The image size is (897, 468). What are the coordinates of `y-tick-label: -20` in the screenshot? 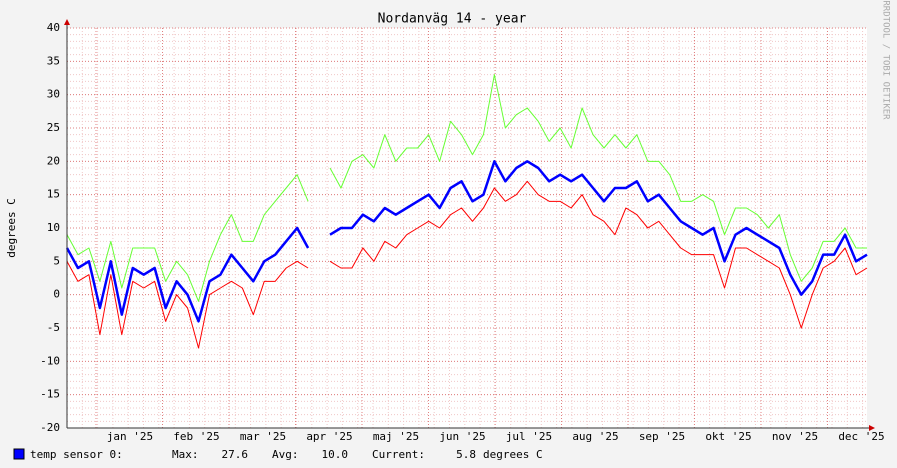 It's located at (50, 427).